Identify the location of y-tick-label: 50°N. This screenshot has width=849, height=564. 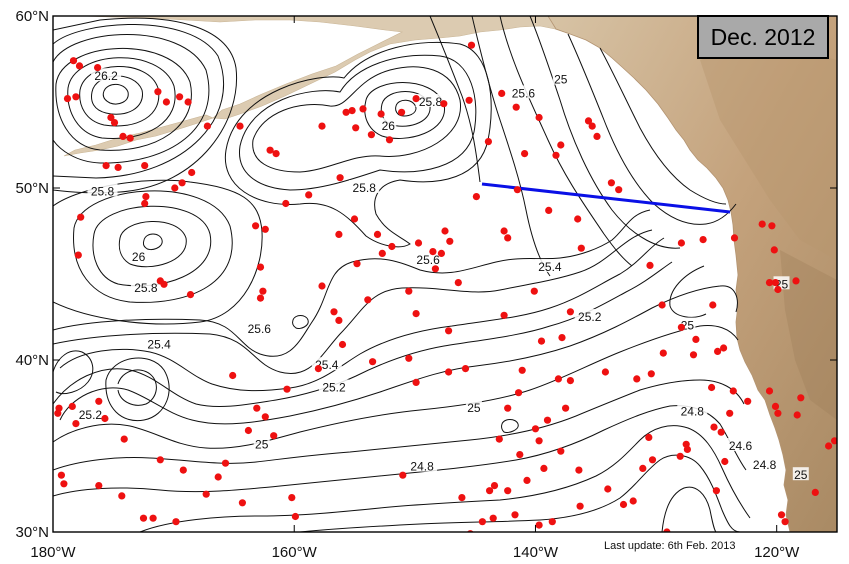
(32, 188).